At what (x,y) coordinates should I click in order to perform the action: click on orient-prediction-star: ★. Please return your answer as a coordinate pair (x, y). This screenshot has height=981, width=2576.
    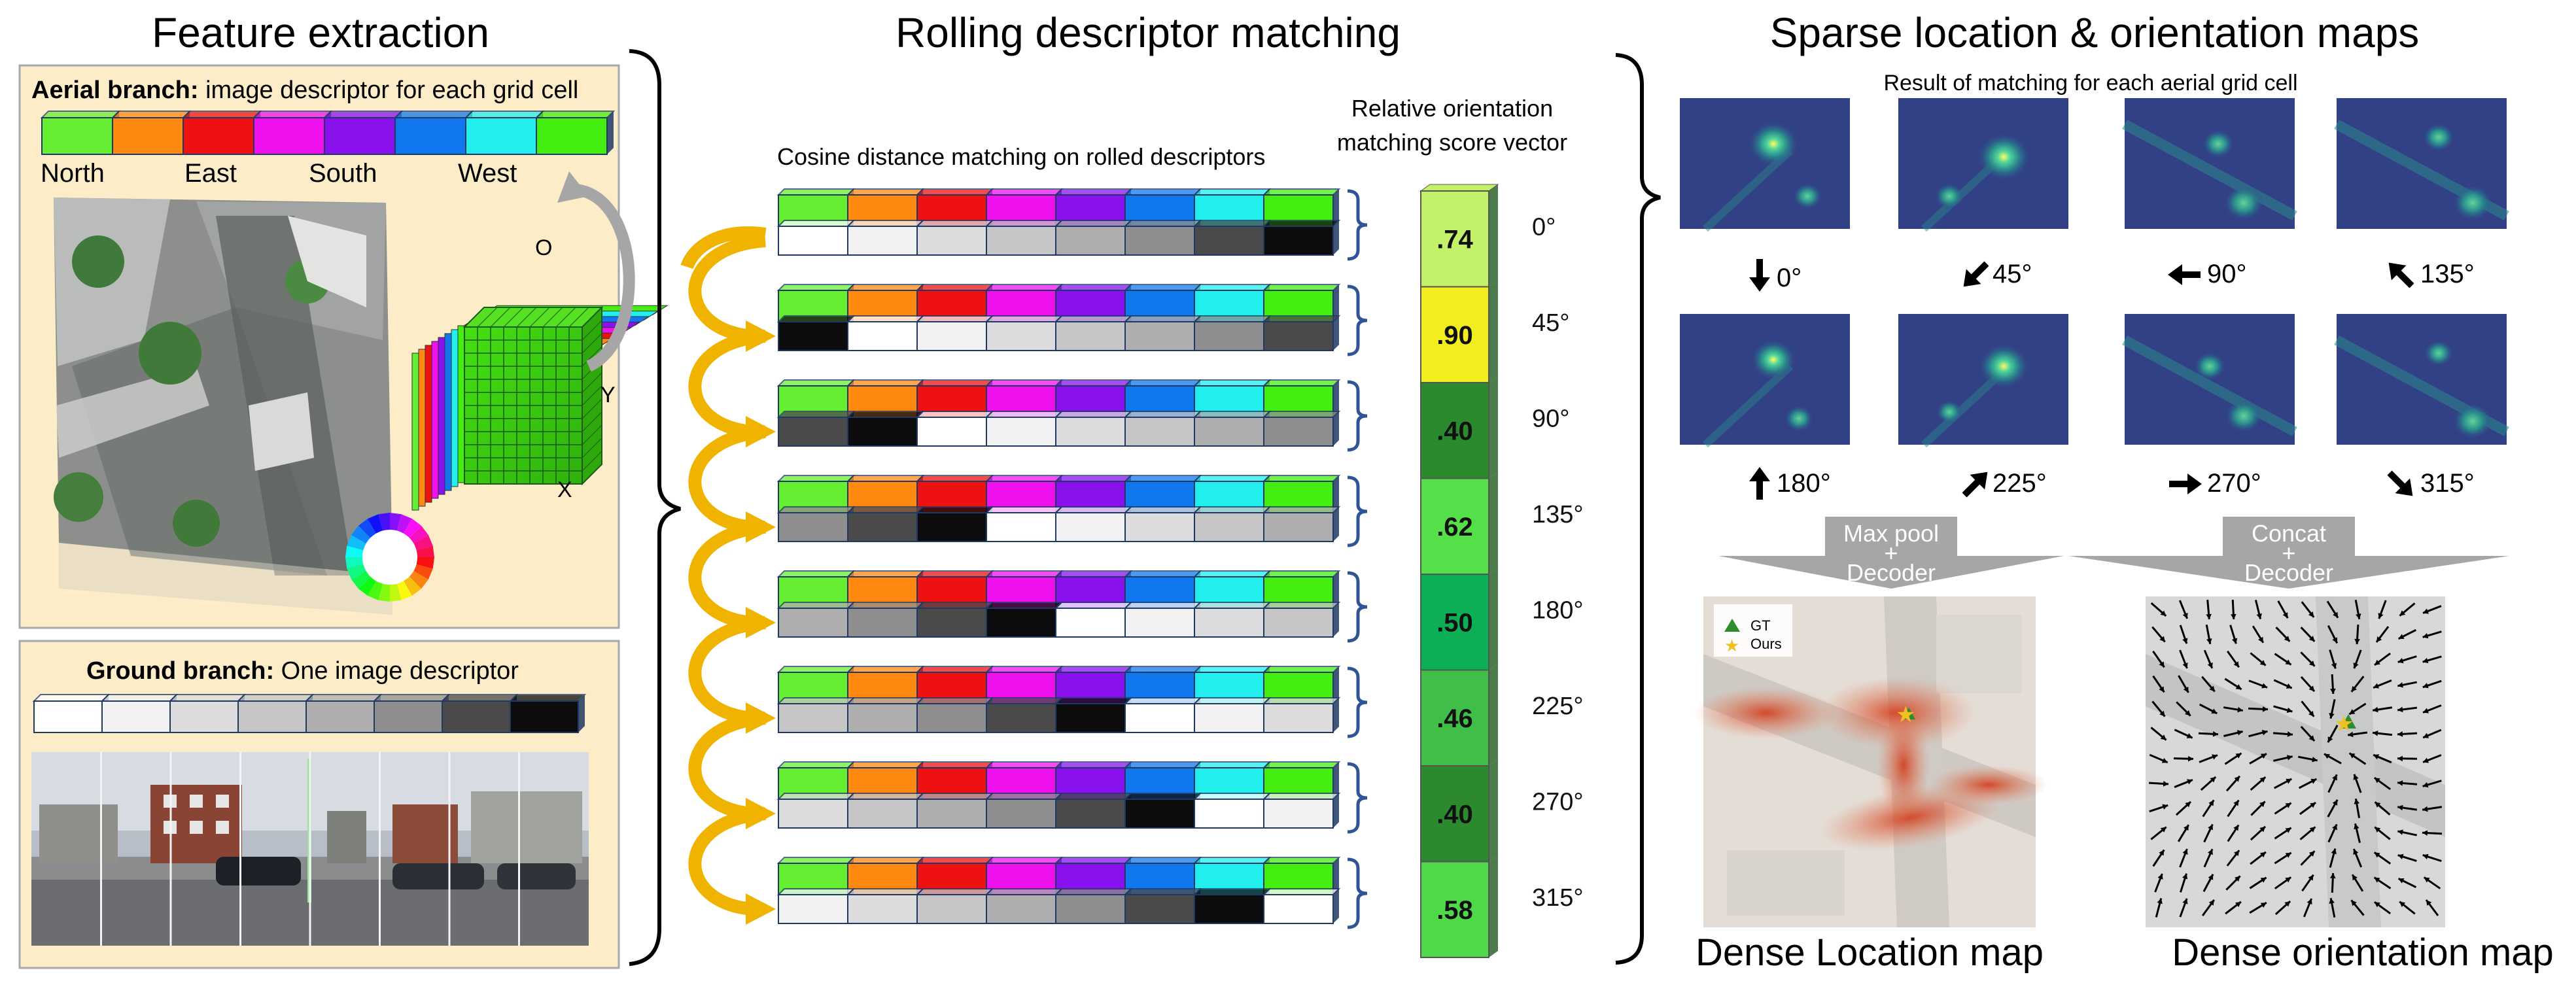
    Looking at the image, I should click on (2344, 724).